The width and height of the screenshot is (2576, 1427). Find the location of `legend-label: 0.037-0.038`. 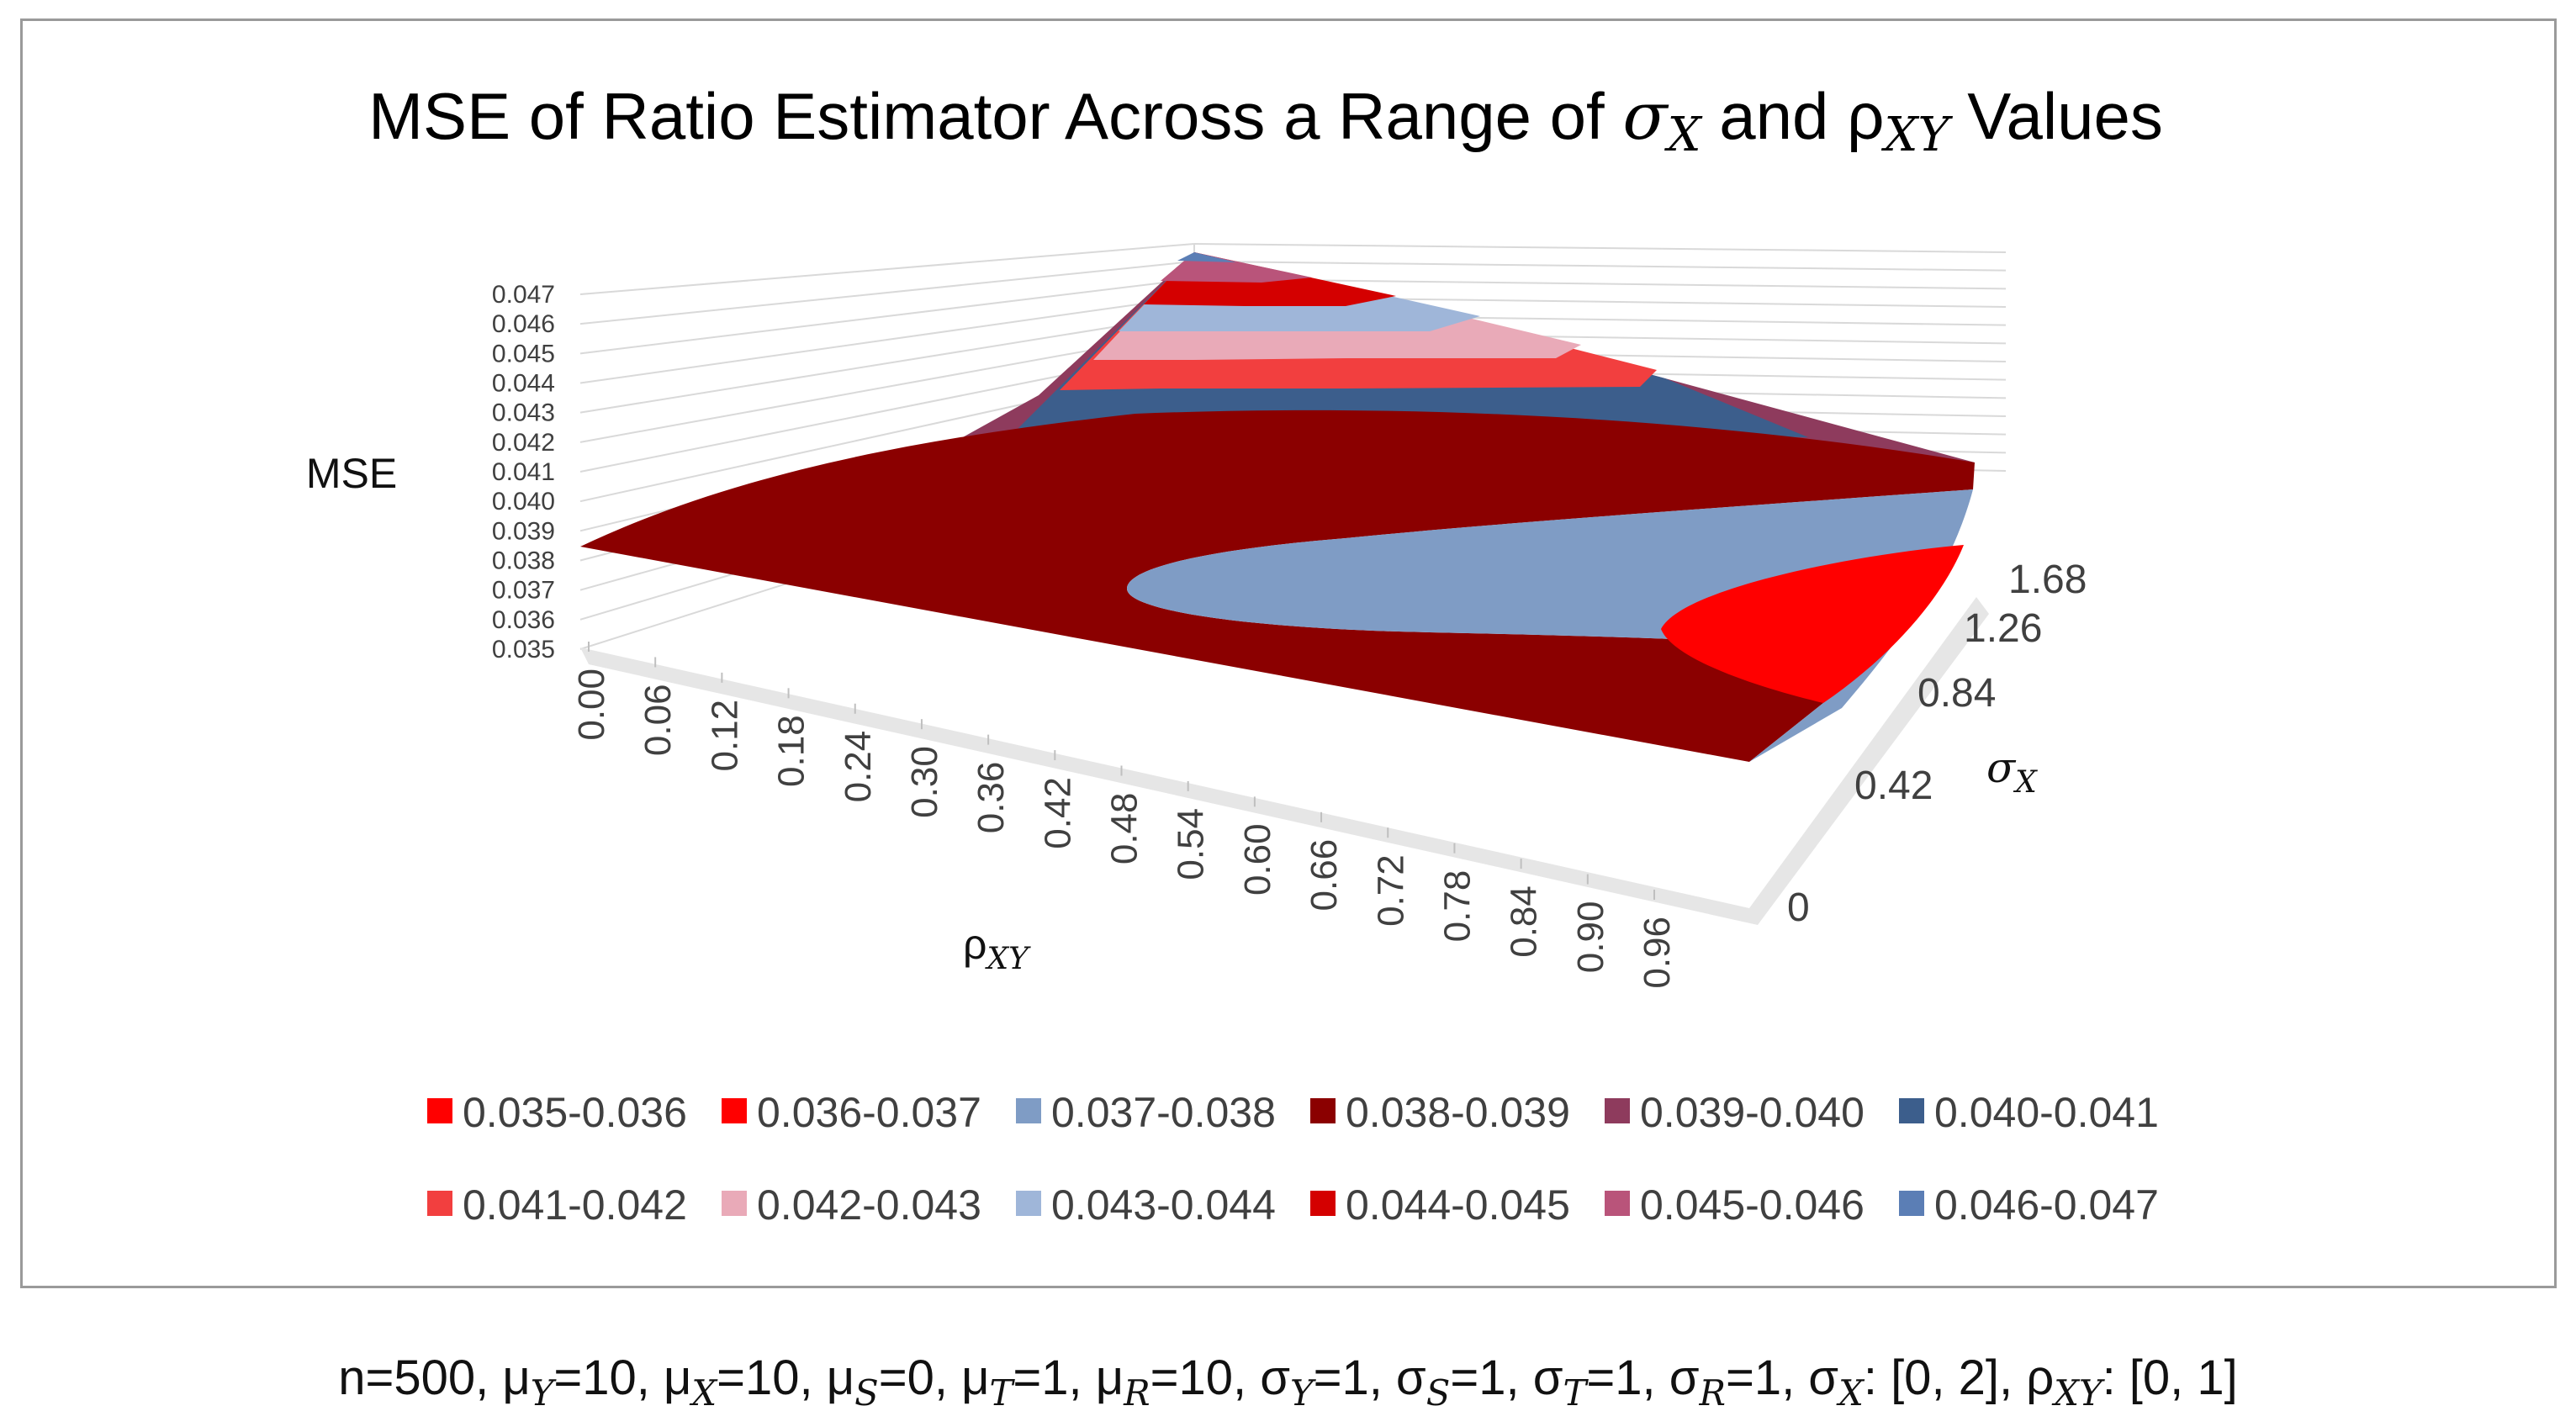

legend-label: 0.037-0.038 is located at coordinates (1163, 1112).